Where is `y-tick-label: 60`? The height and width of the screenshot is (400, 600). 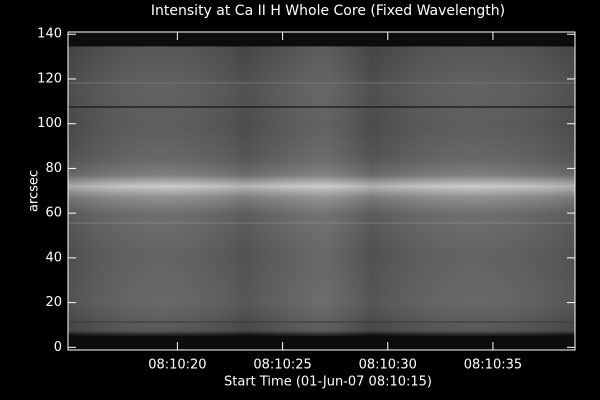 y-tick-label: 60 is located at coordinates (53, 213).